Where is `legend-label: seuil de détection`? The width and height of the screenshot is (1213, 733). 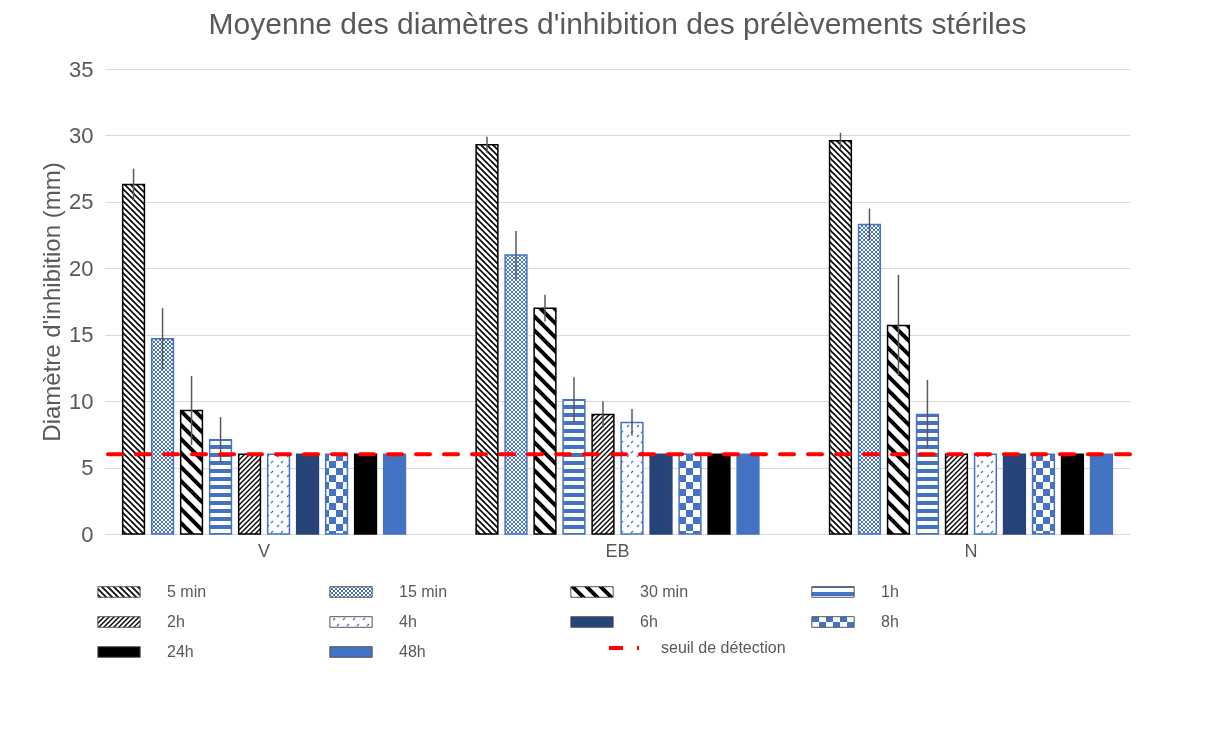 legend-label: seuil de détection is located at coordinates (723, 647).